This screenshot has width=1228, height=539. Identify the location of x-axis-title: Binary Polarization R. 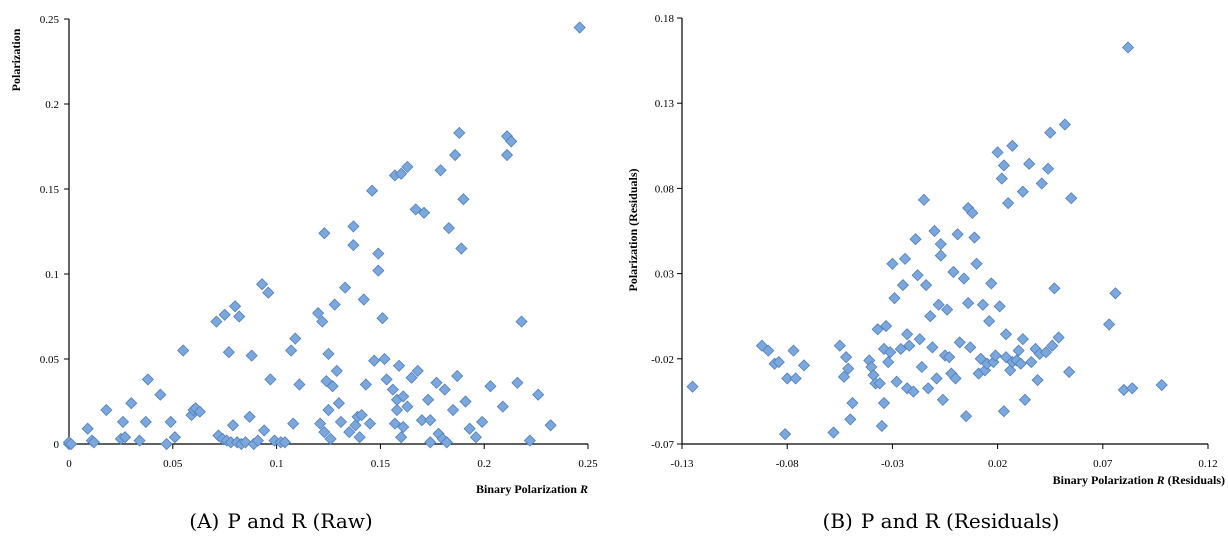
(532, 489).